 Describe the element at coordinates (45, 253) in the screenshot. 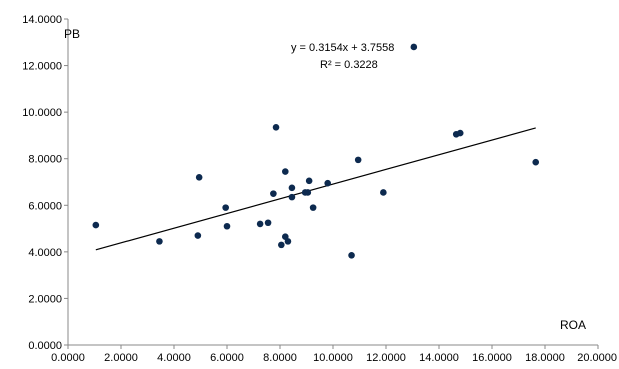

I see `y-tick-label: 4.0000` at that location.